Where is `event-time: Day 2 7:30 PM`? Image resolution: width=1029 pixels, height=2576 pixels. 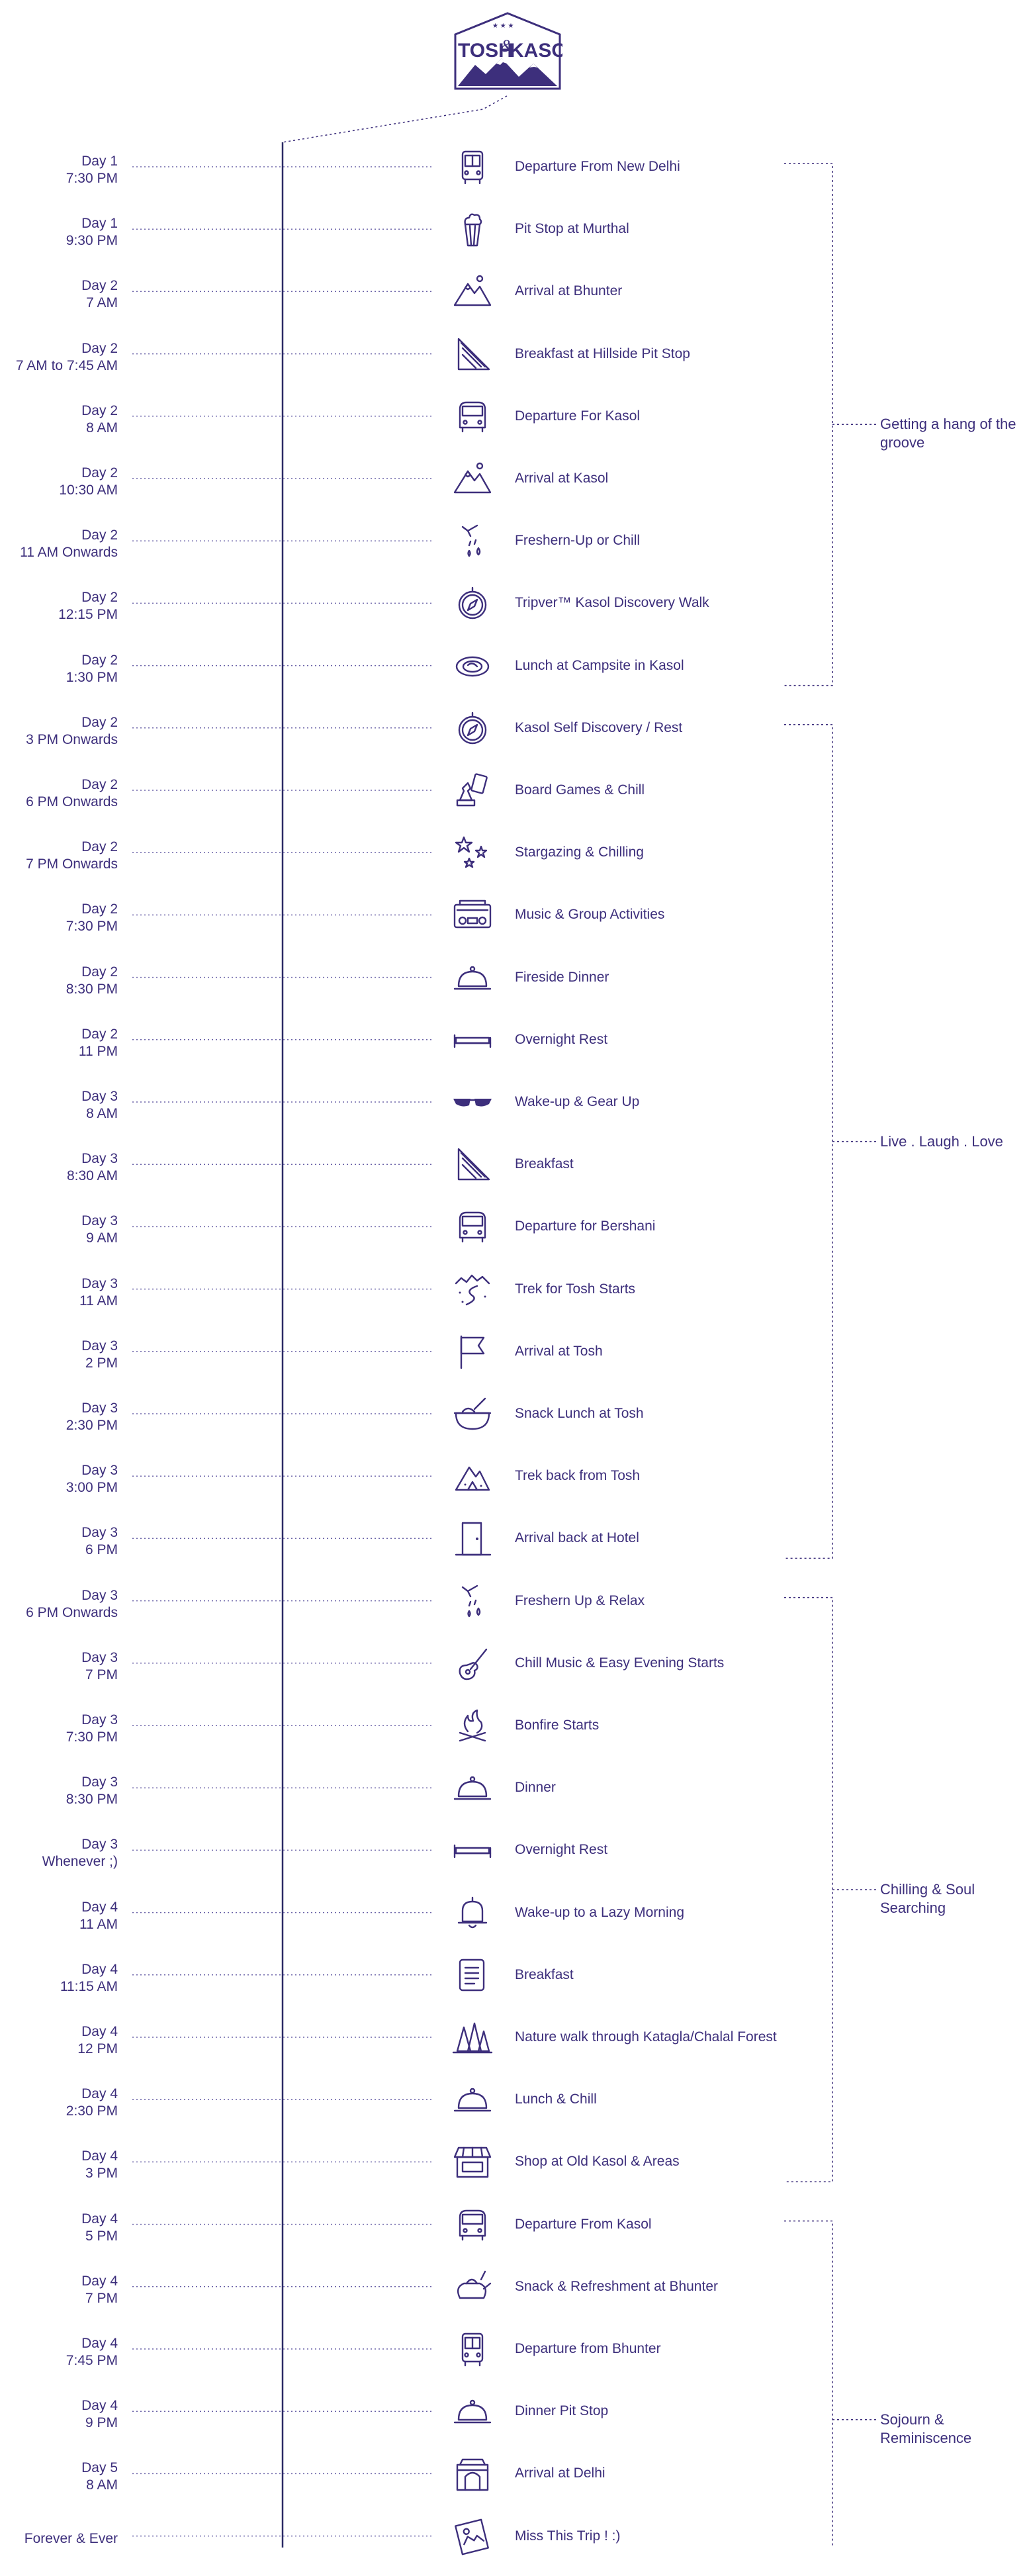
event-time: Day 2 7:30 PM is located at coordinates (59, 918).